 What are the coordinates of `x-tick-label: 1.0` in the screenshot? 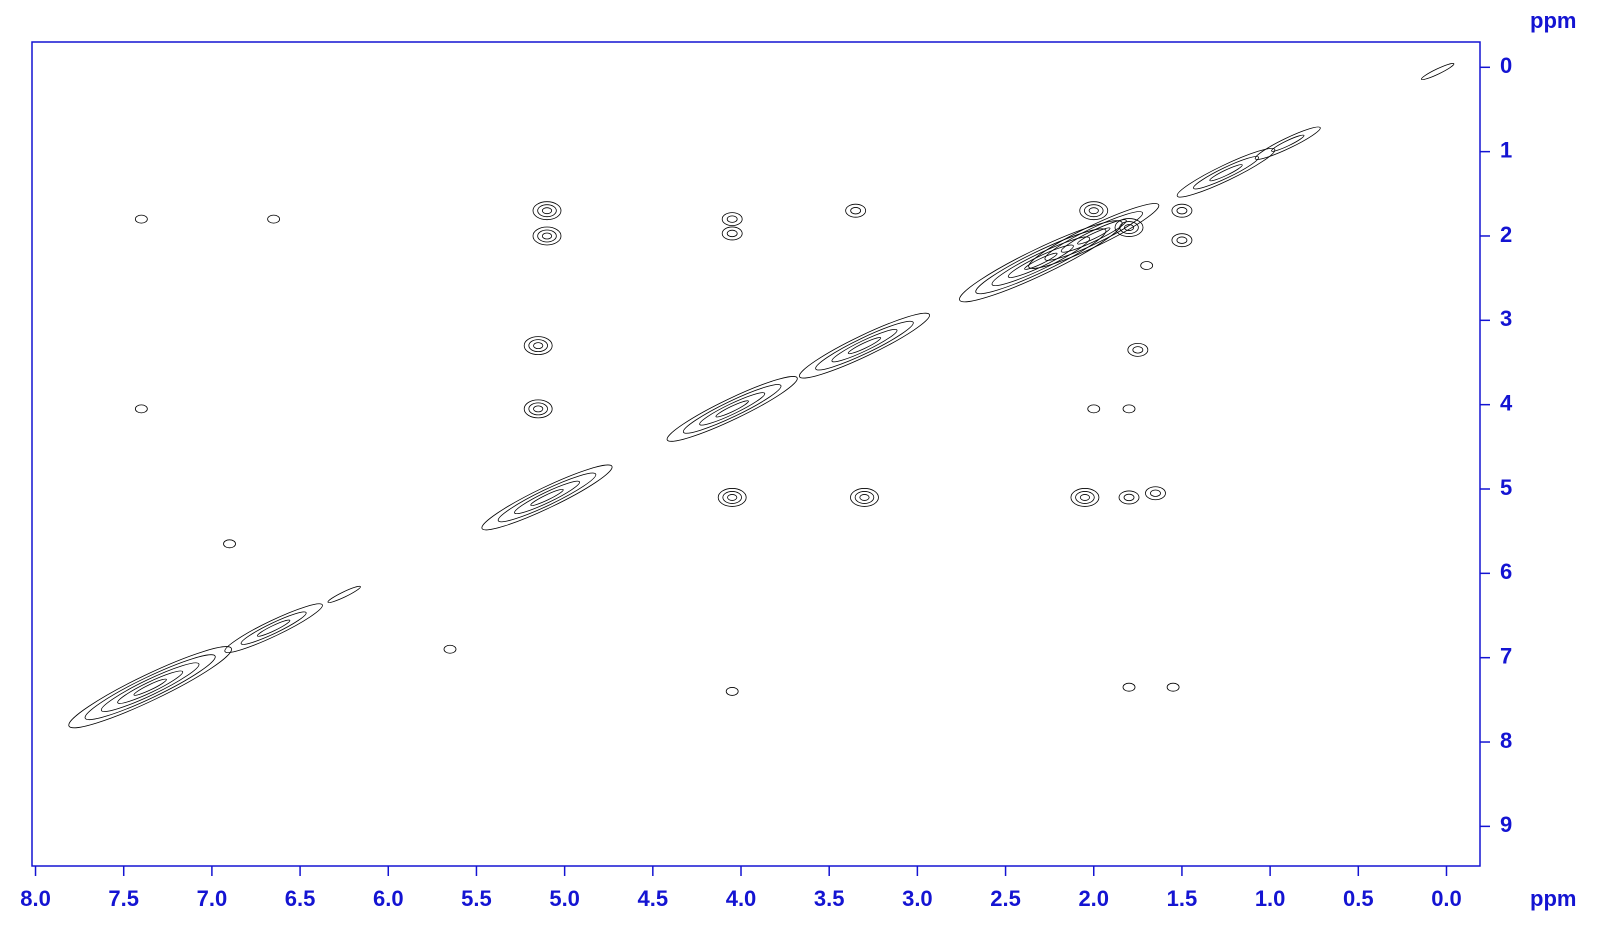 It's located at (1270, 898).